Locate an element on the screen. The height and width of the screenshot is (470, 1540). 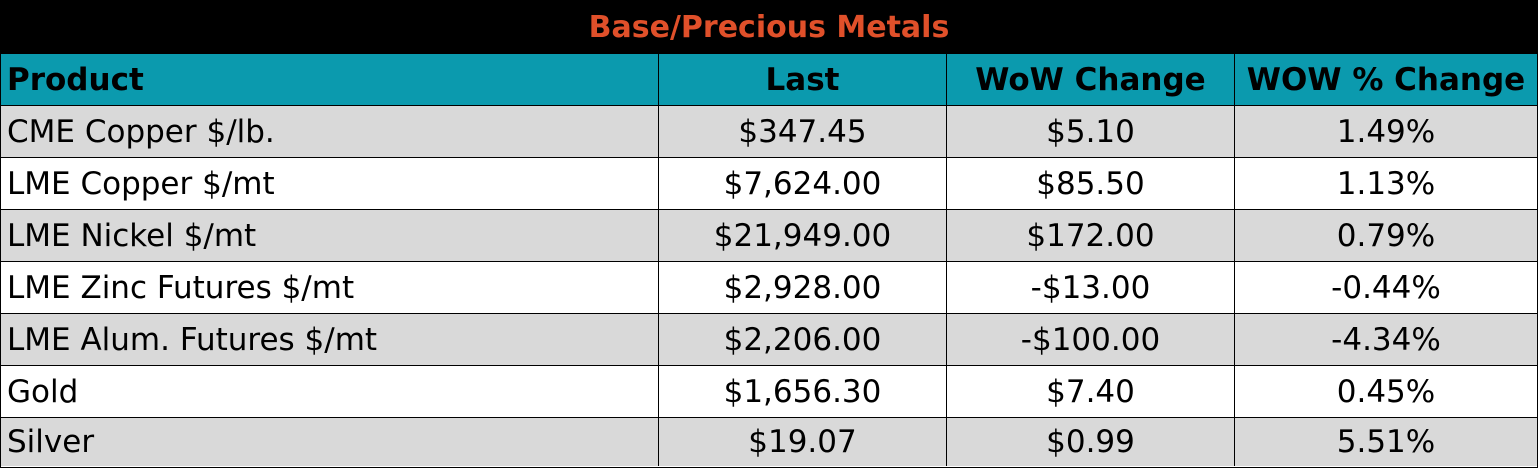
header-wow-change: WoW Change is located at coordinates (1091, 79).